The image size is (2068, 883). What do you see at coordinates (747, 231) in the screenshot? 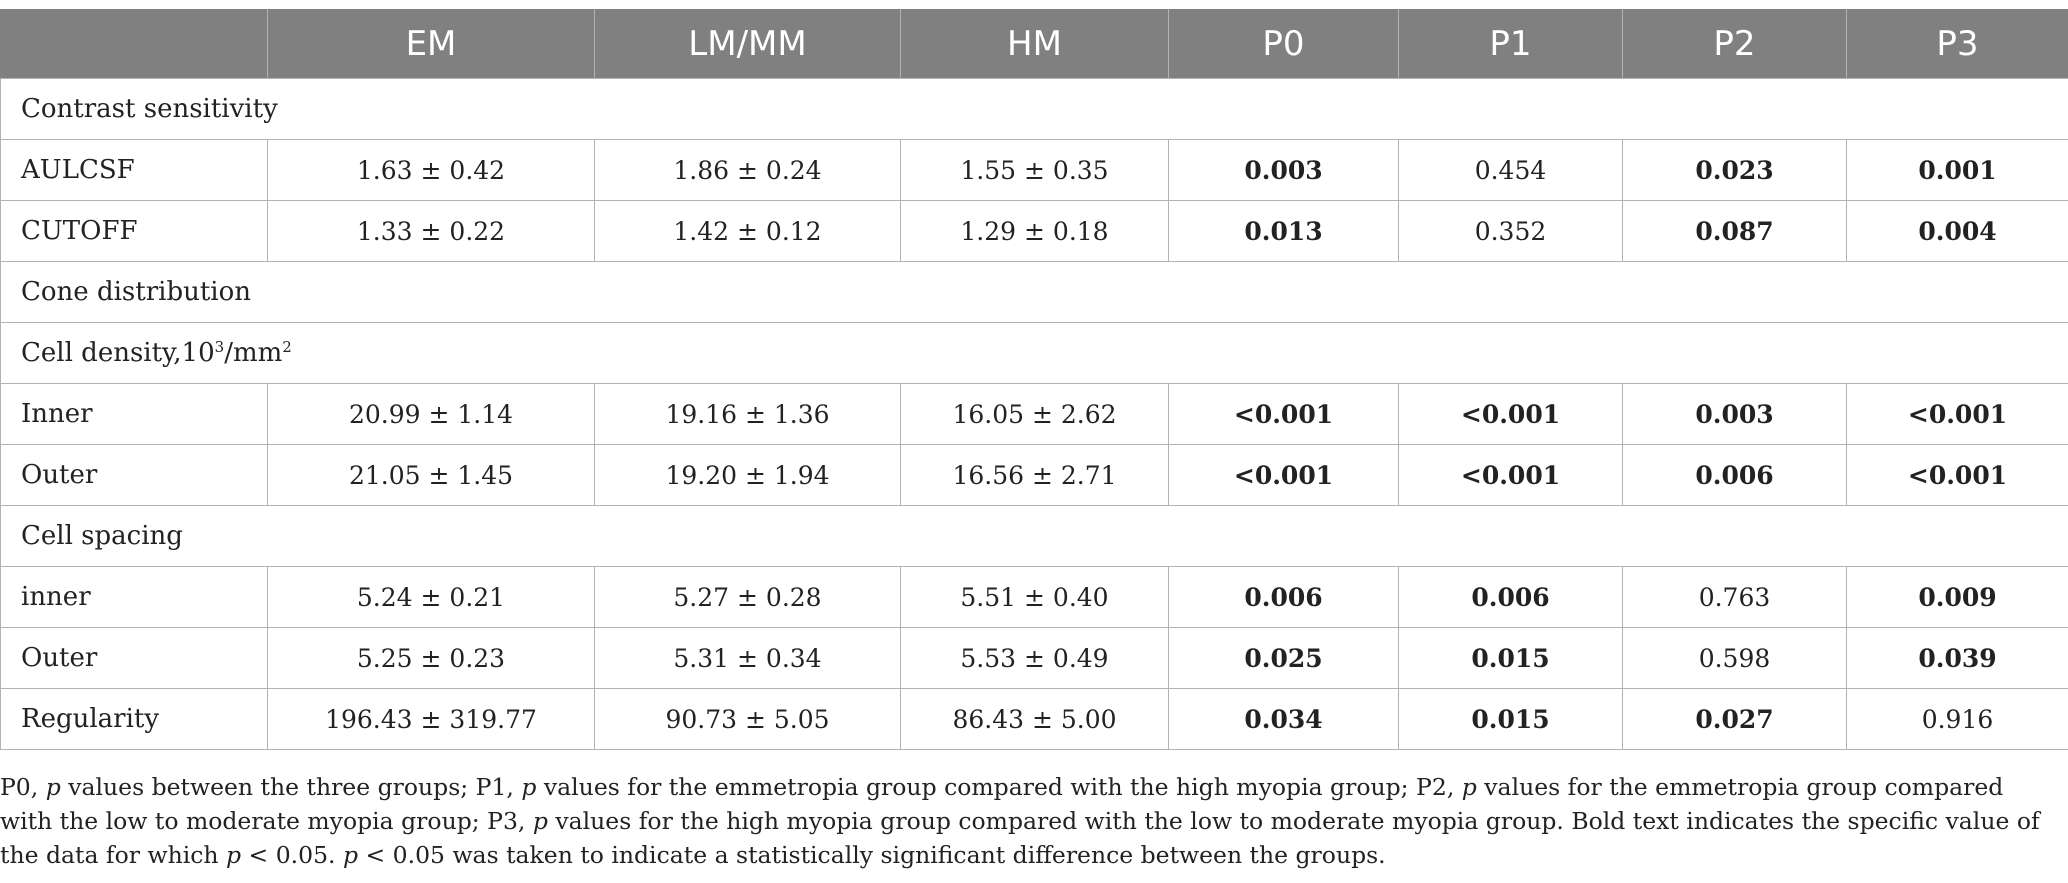
I see `mean-sd-cell: 1.42 ± 0.12` at bounding box center [747, 231].